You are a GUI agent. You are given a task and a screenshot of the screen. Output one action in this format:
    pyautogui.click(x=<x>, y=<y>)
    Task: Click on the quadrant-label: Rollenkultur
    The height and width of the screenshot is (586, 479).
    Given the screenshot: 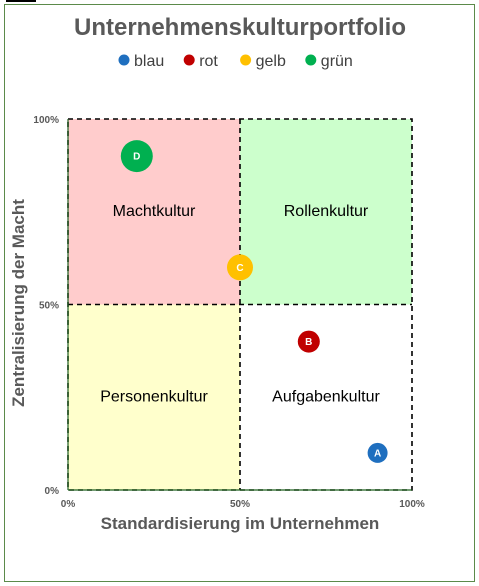 What is the action you would take?
    pyautogui.click(x=326, y=211)
    